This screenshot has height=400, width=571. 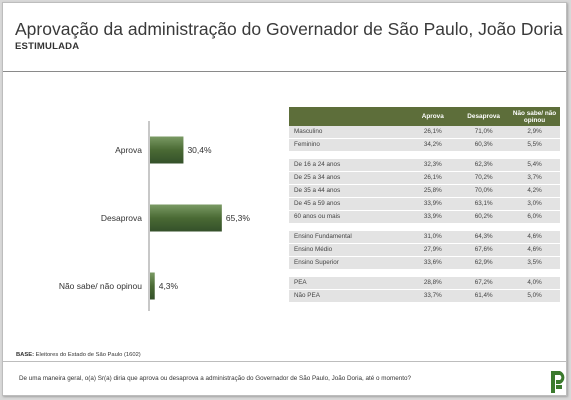 I want to click on cell-value: 71,0%, so click(x=484, y=132).